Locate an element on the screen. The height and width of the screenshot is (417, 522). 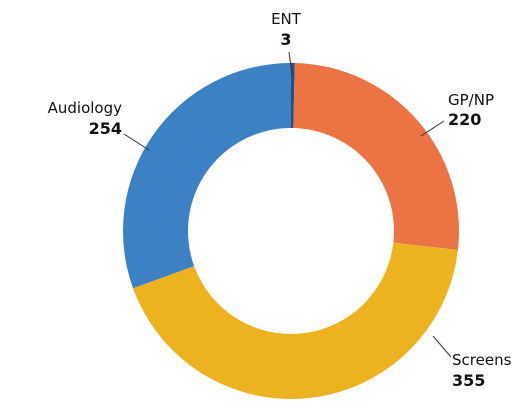
slice-label: Screens is located at coordinates (482, 360).